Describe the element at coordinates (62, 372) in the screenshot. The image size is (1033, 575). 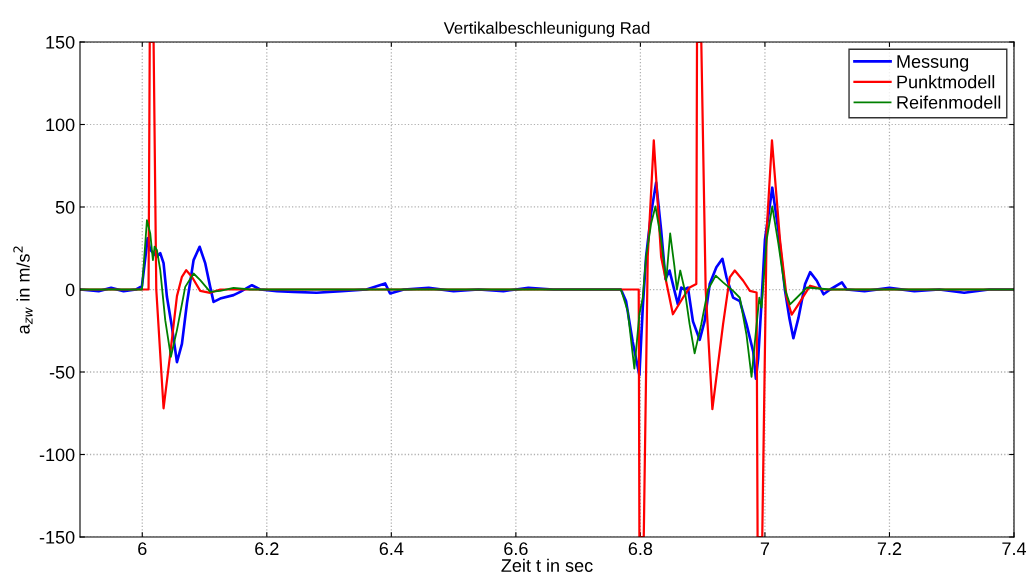
I see `y-tick-label: -50` at that location.